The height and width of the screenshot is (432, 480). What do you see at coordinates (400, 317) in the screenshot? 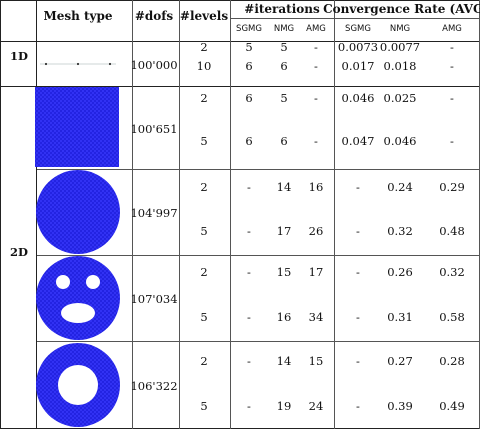
I see `cell-value: 0.31` at bounding box center [400, 317].